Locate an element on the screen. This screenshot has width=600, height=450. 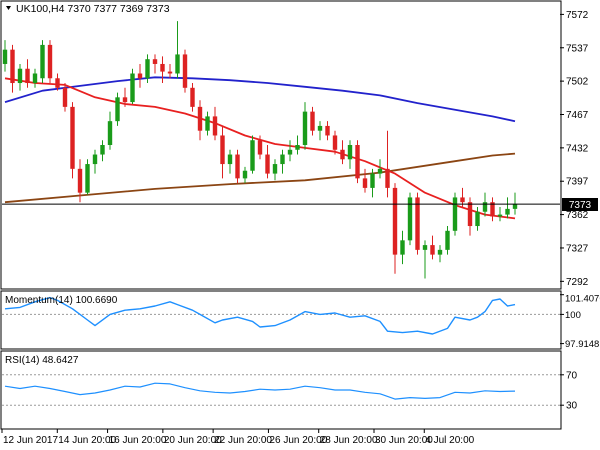
rsi-axis-ticks: 70 30 is located at coordinates (569, 391).